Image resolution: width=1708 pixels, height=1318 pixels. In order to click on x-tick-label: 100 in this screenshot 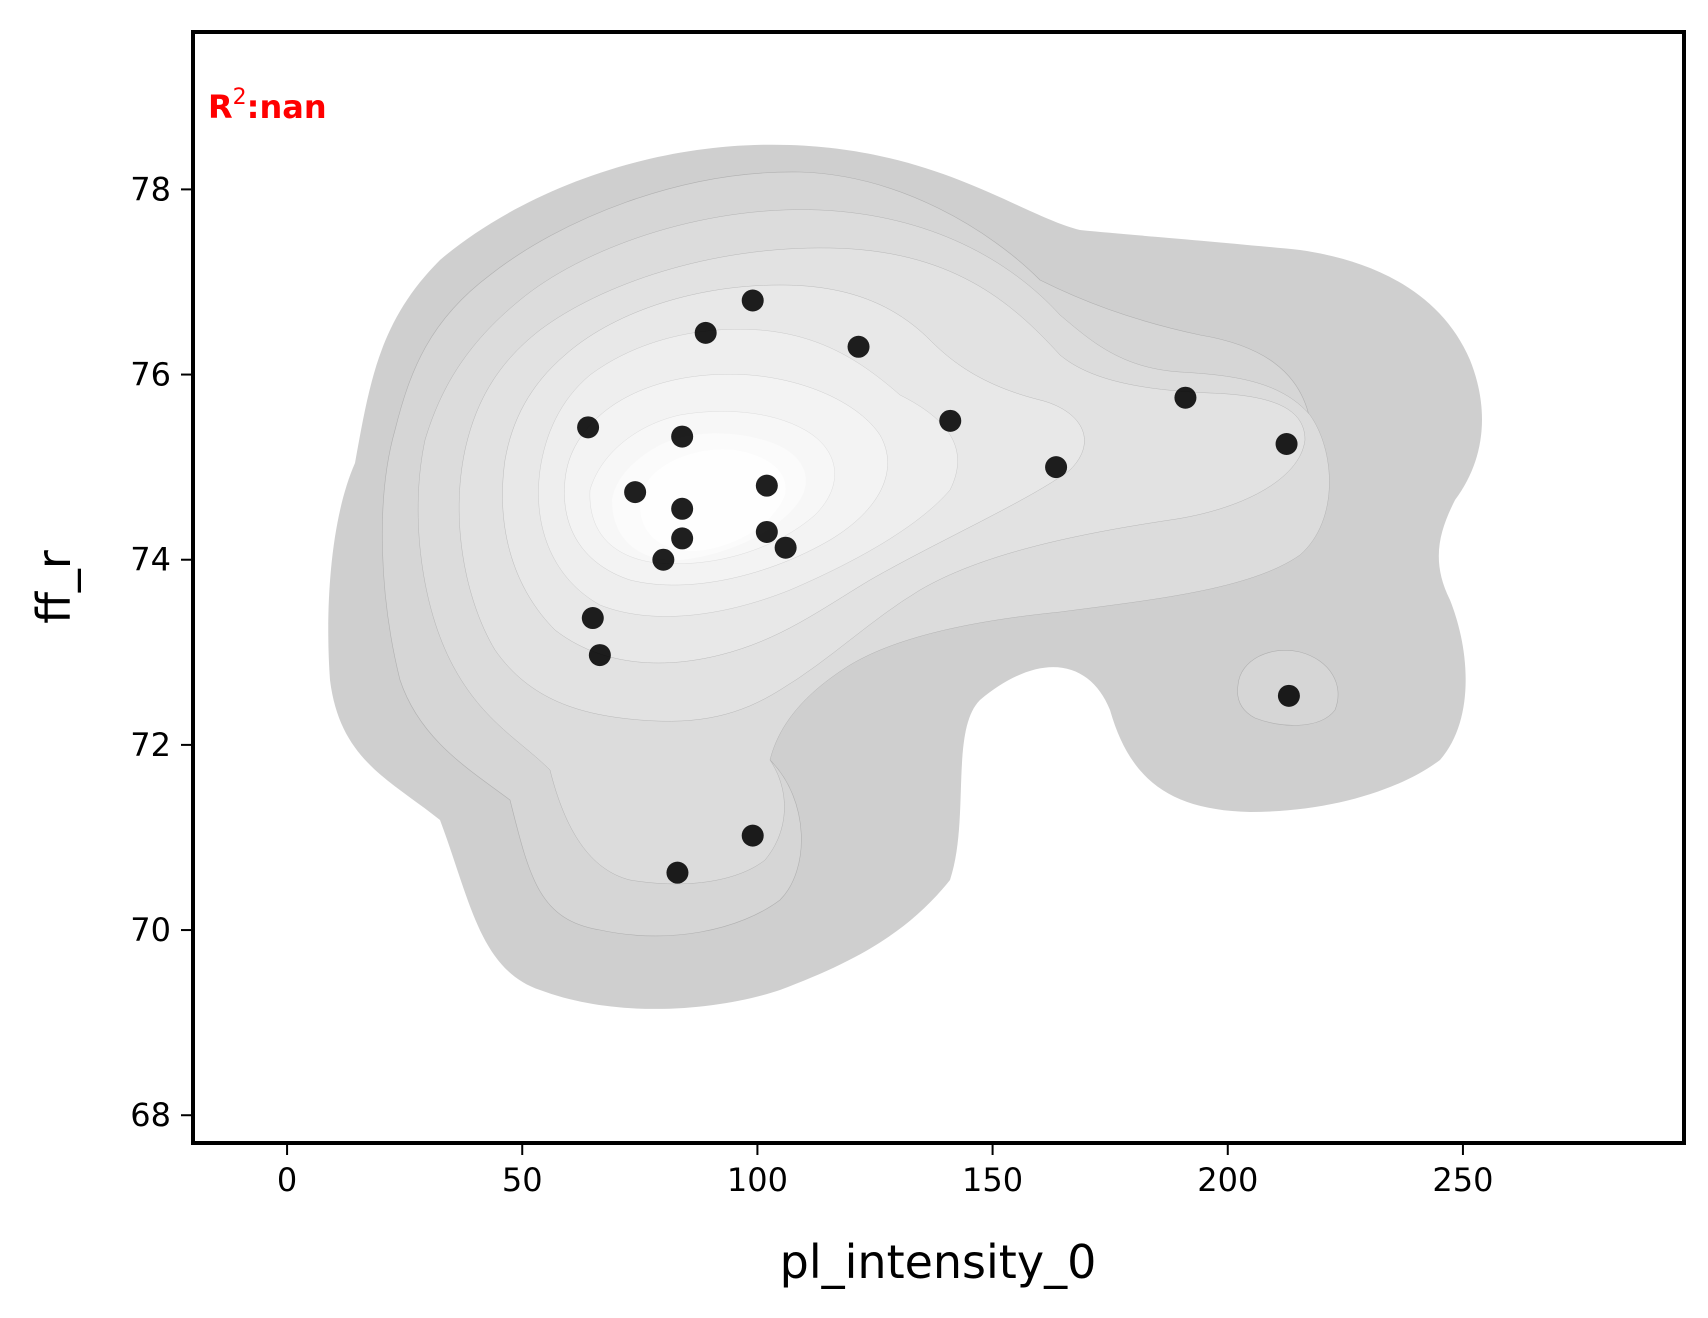, I will do `click(757, 1180)`.